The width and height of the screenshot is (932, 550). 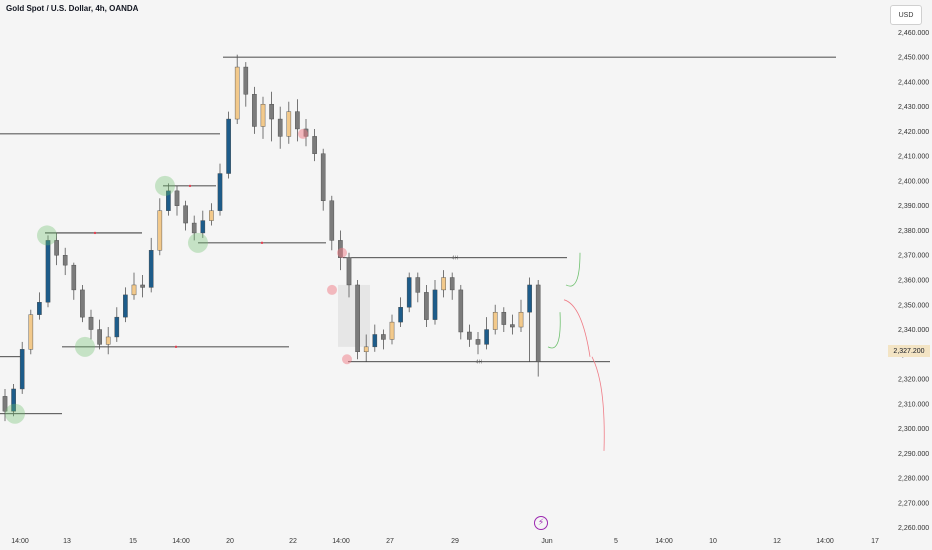 What do you see at coordinates (913, 58) in the screenshot?
I see `y-tick-label: 2,450.000` at bounding box center [913, 58].